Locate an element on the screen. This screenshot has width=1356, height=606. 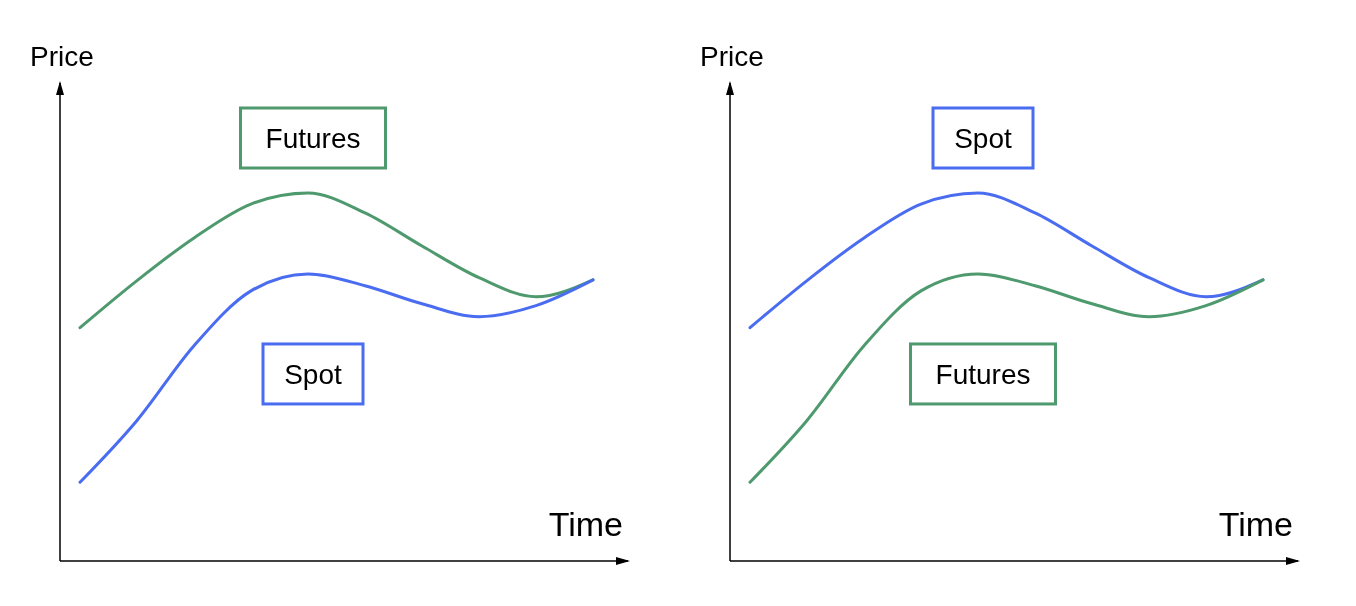
text: Spot is located at coordinates (313, 374).